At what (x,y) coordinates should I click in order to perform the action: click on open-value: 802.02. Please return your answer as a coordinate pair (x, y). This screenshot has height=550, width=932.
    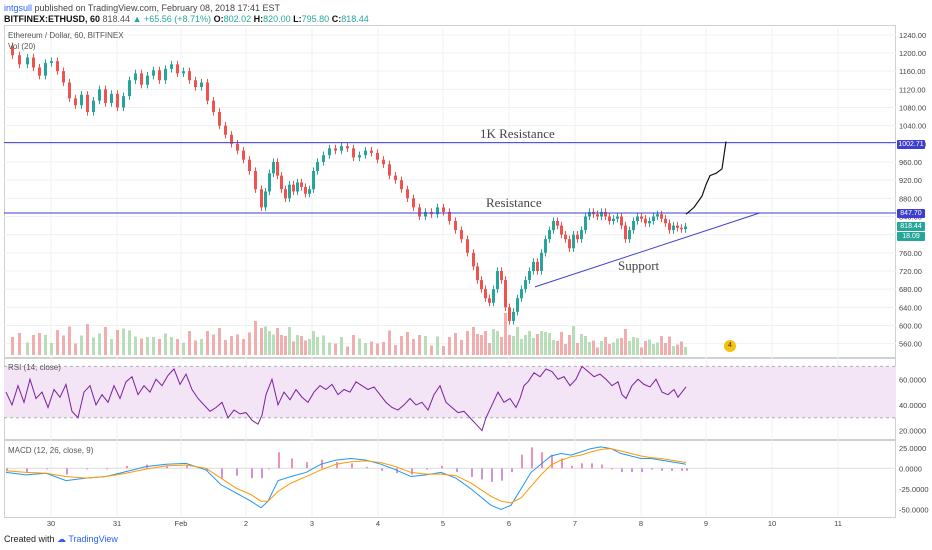
    Looking at the image, I should click on (237, 19).